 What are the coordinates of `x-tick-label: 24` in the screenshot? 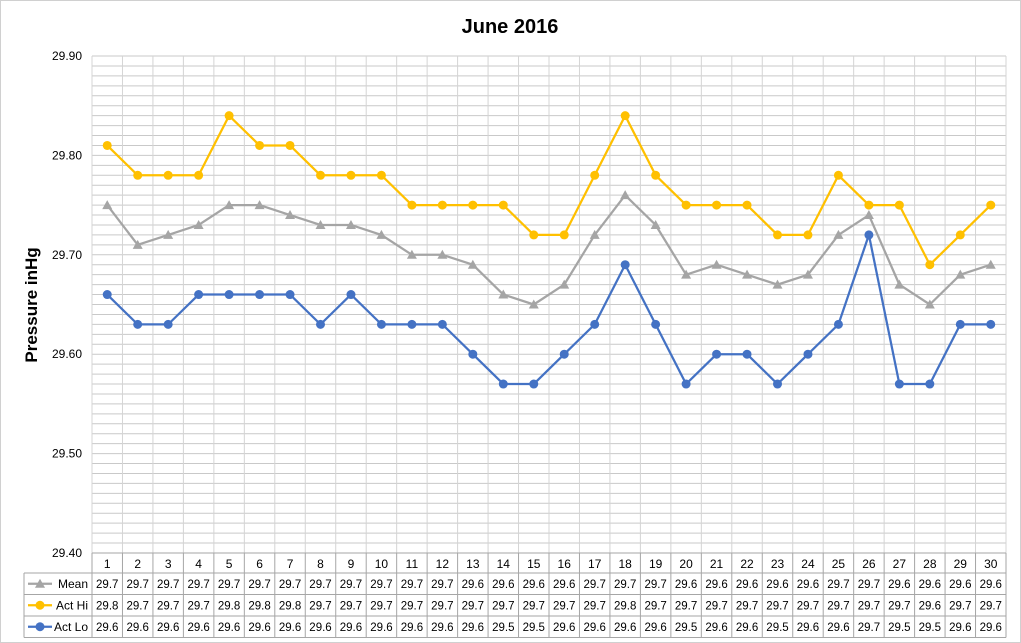 It's located at (808, 564).